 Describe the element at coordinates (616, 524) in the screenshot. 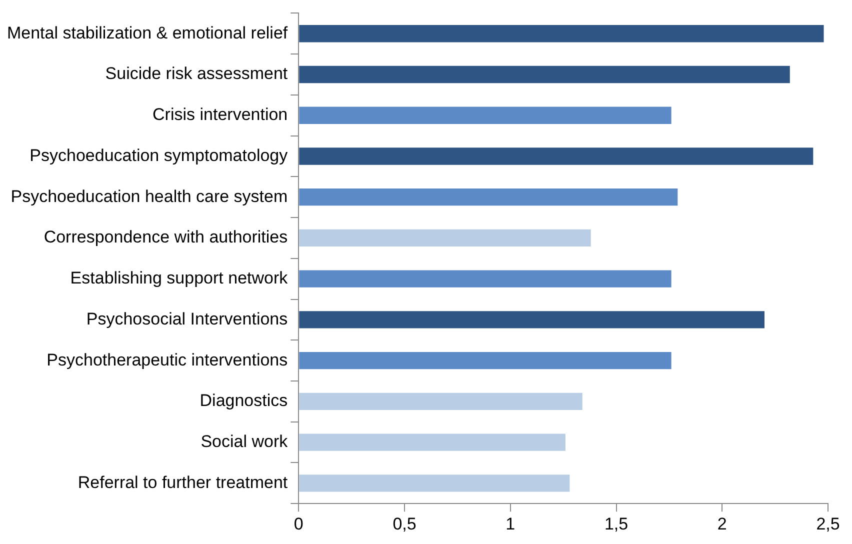

I see `x-tick-label: 1,5` at that location.